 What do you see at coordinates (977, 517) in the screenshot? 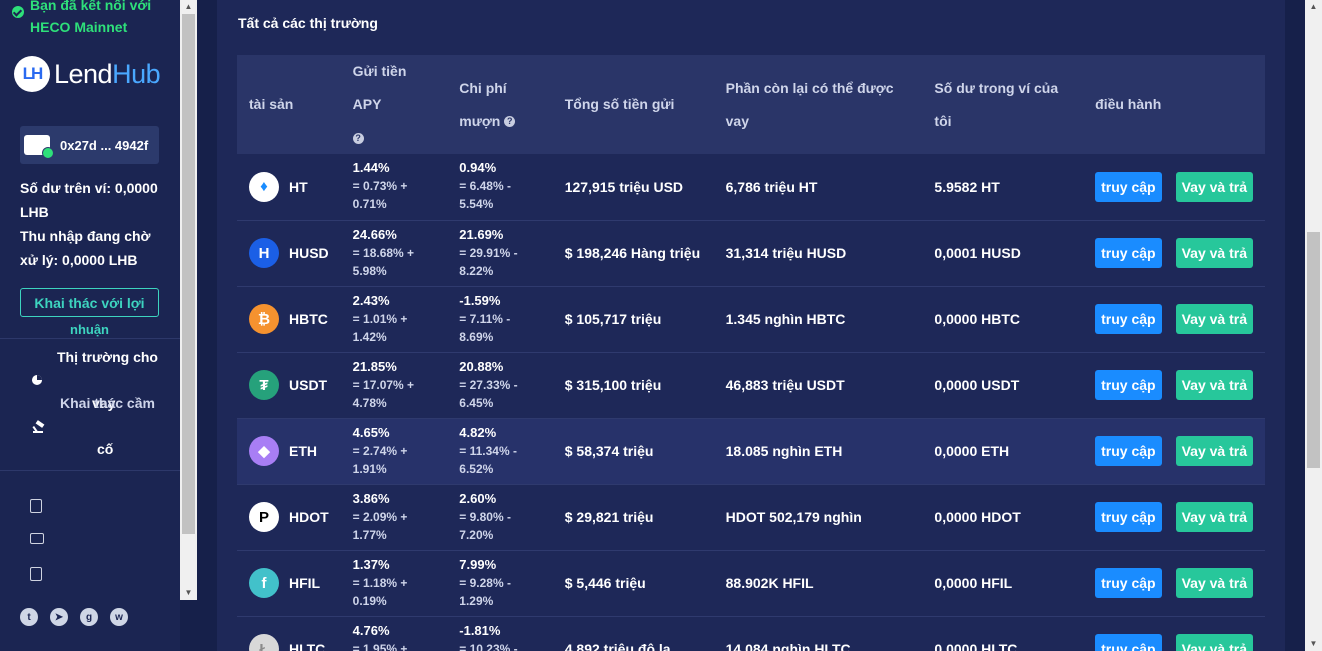
I see `wallet-balance-cell: 0,0000 HDOT` at bounding box center [977, 517].